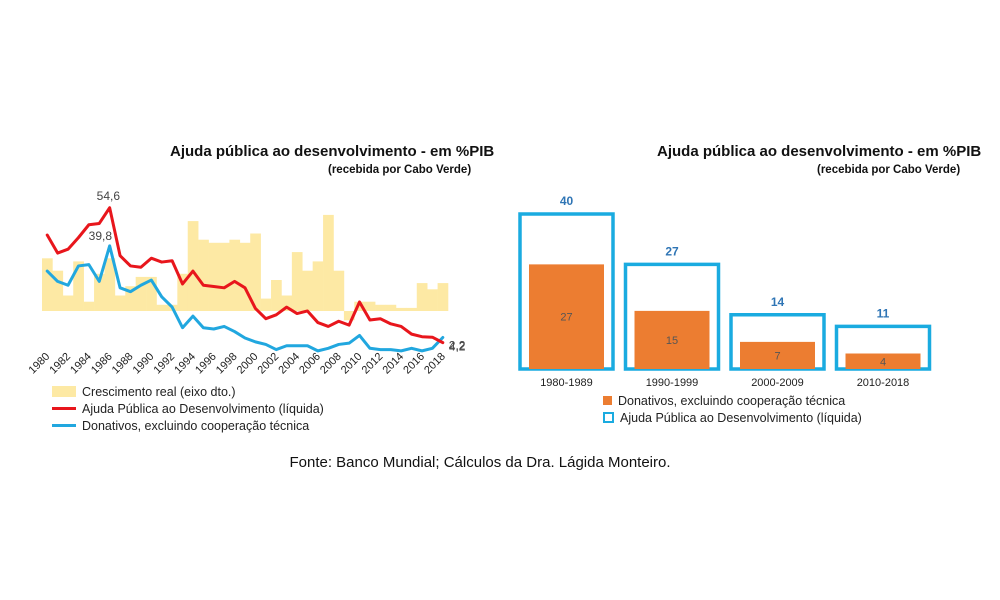  What do you see at coordinates (206, 364) in the screenshot?
I see `x-tick-label: 1996` at bounding box center [206, 364].